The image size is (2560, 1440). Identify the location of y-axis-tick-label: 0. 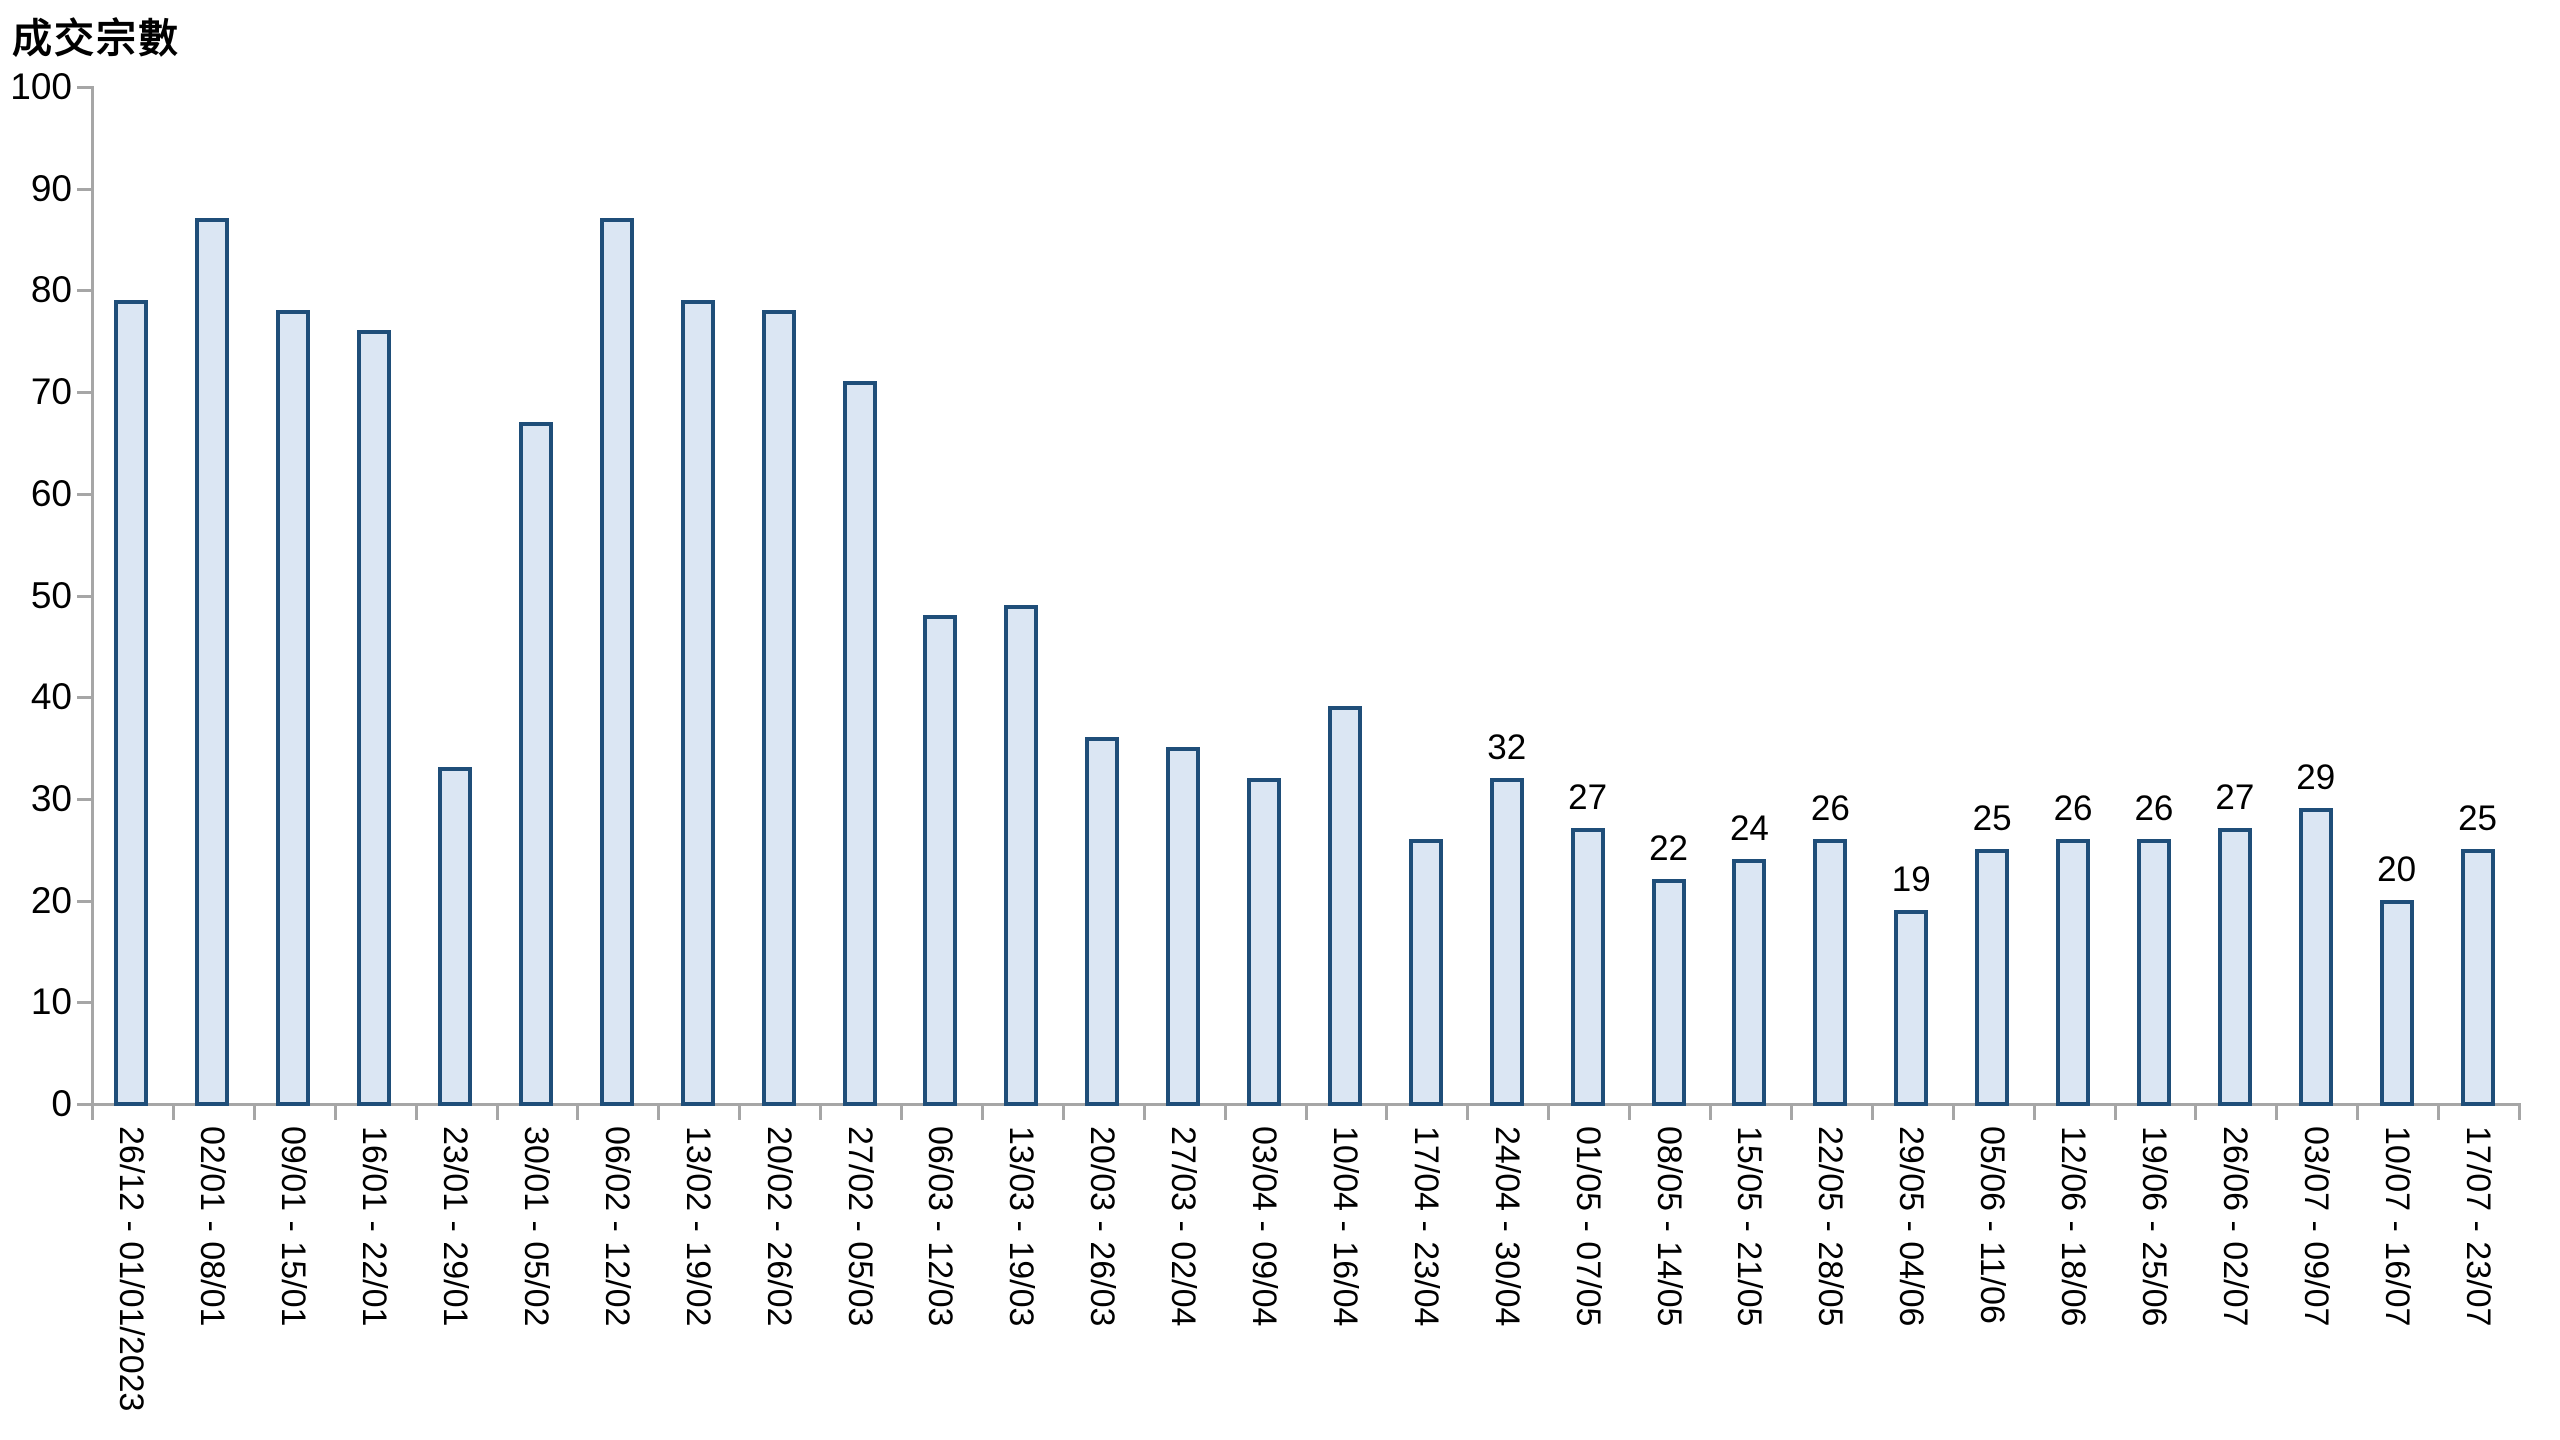
(61, 1103).